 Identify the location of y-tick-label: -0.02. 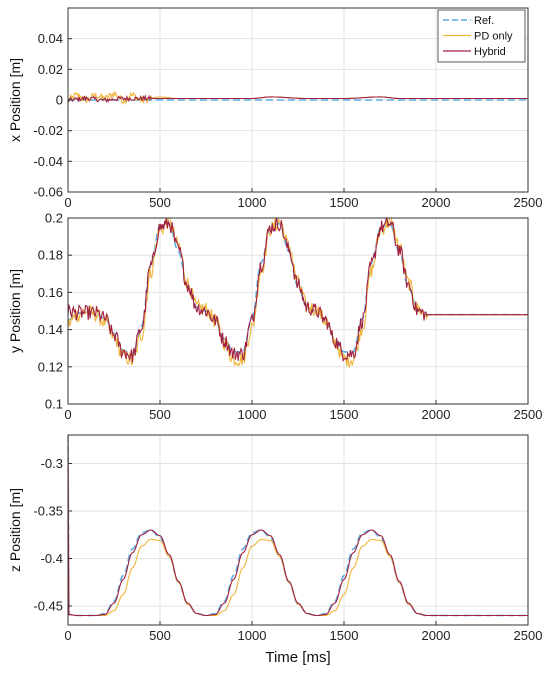
(48, 130).